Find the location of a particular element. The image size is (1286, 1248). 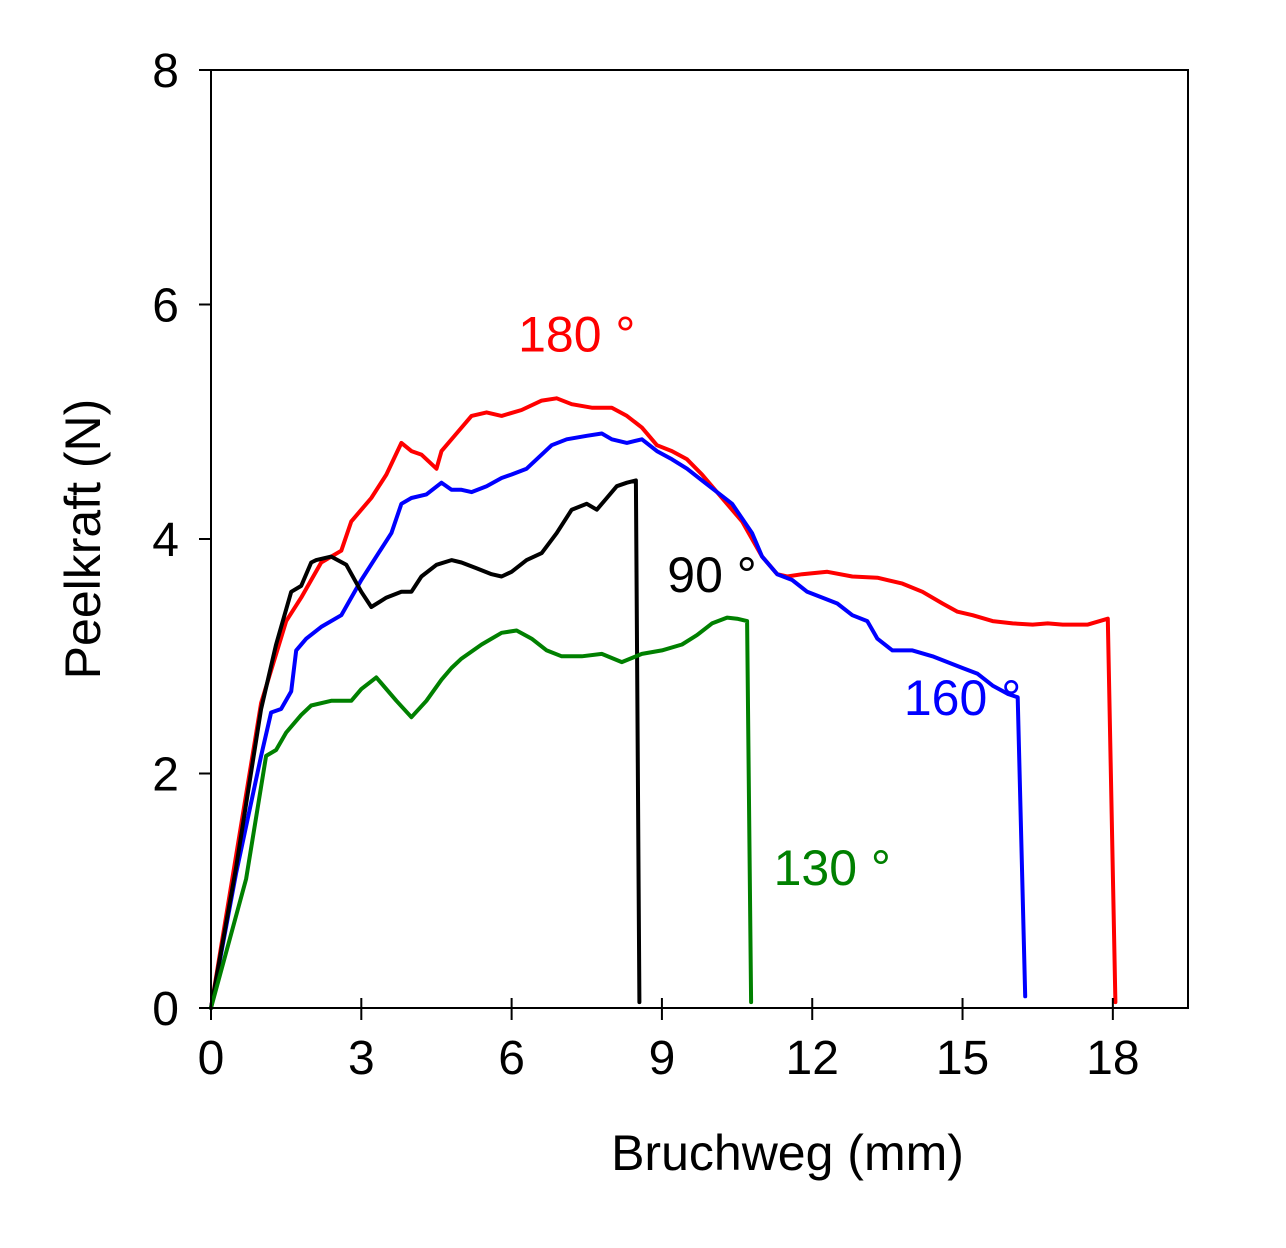

x-tick-label-6: 6 is located at coordinates (511, 1058).